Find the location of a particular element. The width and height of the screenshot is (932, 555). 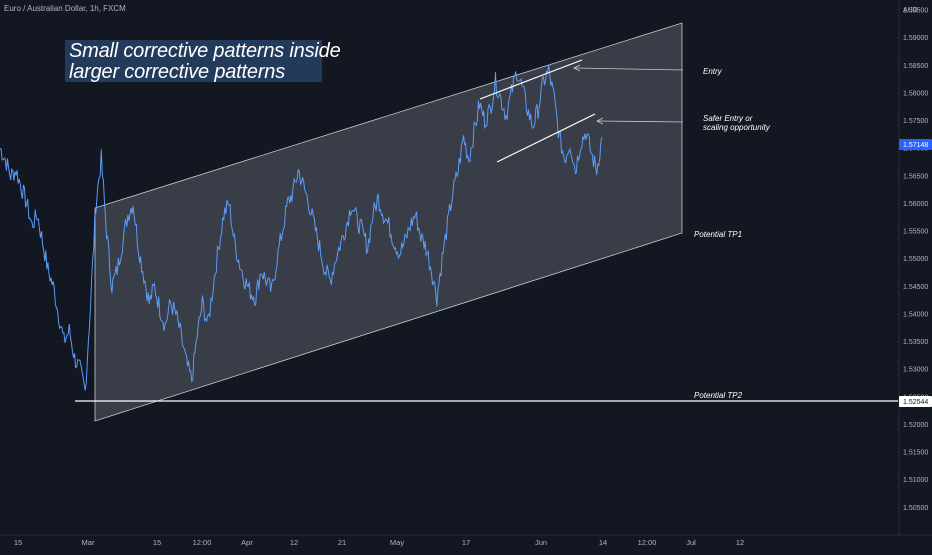

entry-label: Entry is located at coordinates (713, 71).